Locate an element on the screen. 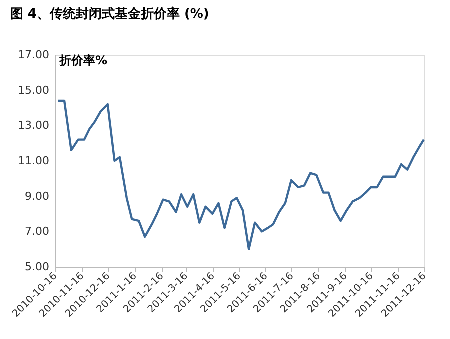  y-tick-label: 15.00 is located at coordinates (34, 90).